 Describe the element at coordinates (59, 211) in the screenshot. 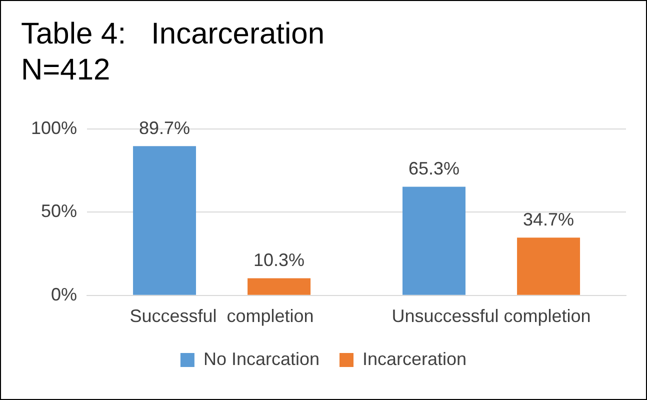

I see `y-tick-label: 50%` at that location.